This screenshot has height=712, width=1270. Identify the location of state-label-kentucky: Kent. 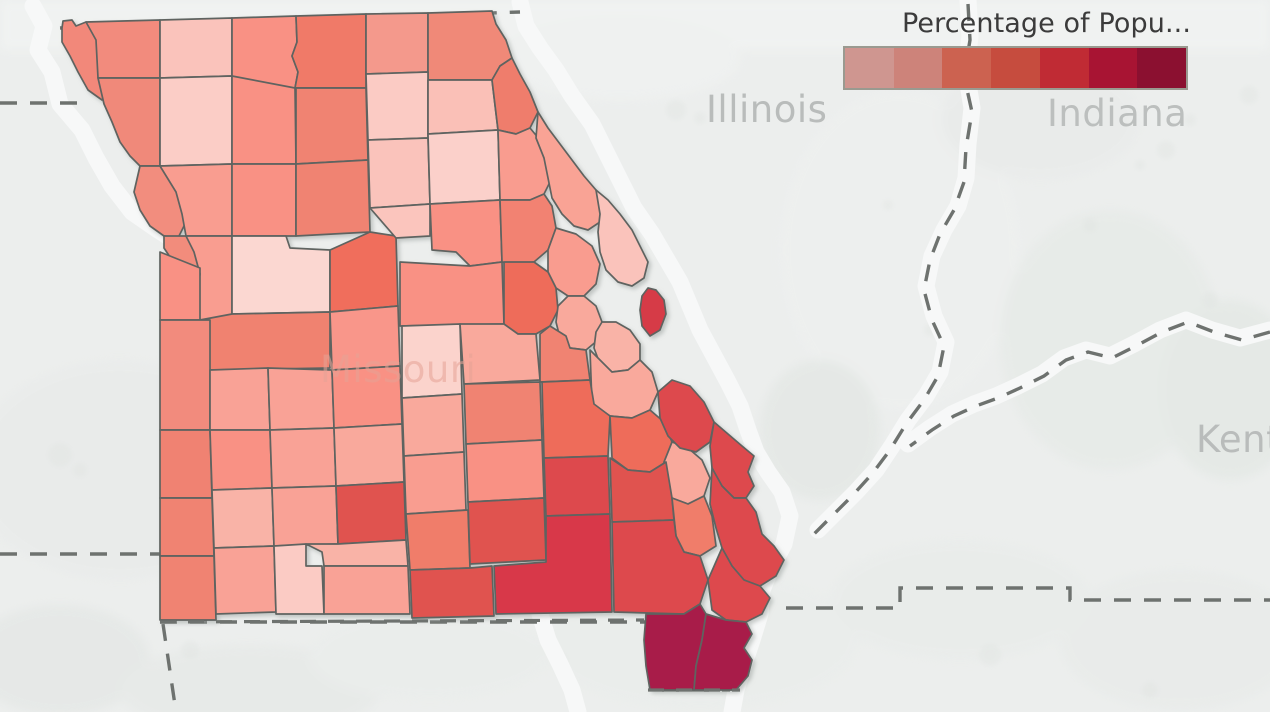
(1233, 439).